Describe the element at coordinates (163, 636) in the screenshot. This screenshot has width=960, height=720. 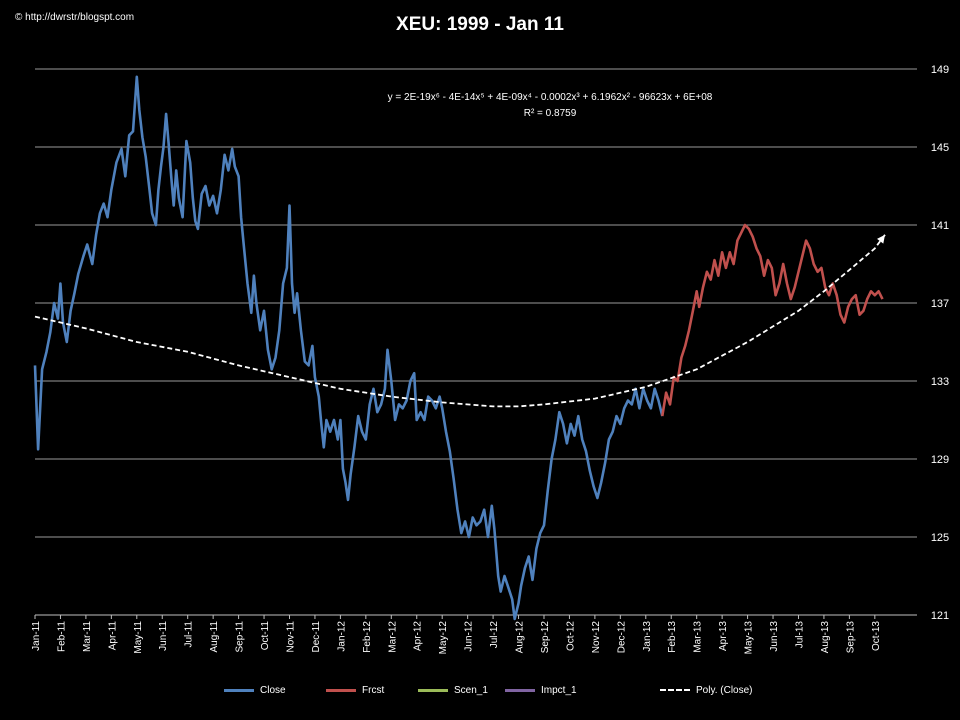
I see `x-tick-label: Jun-11` at that location.